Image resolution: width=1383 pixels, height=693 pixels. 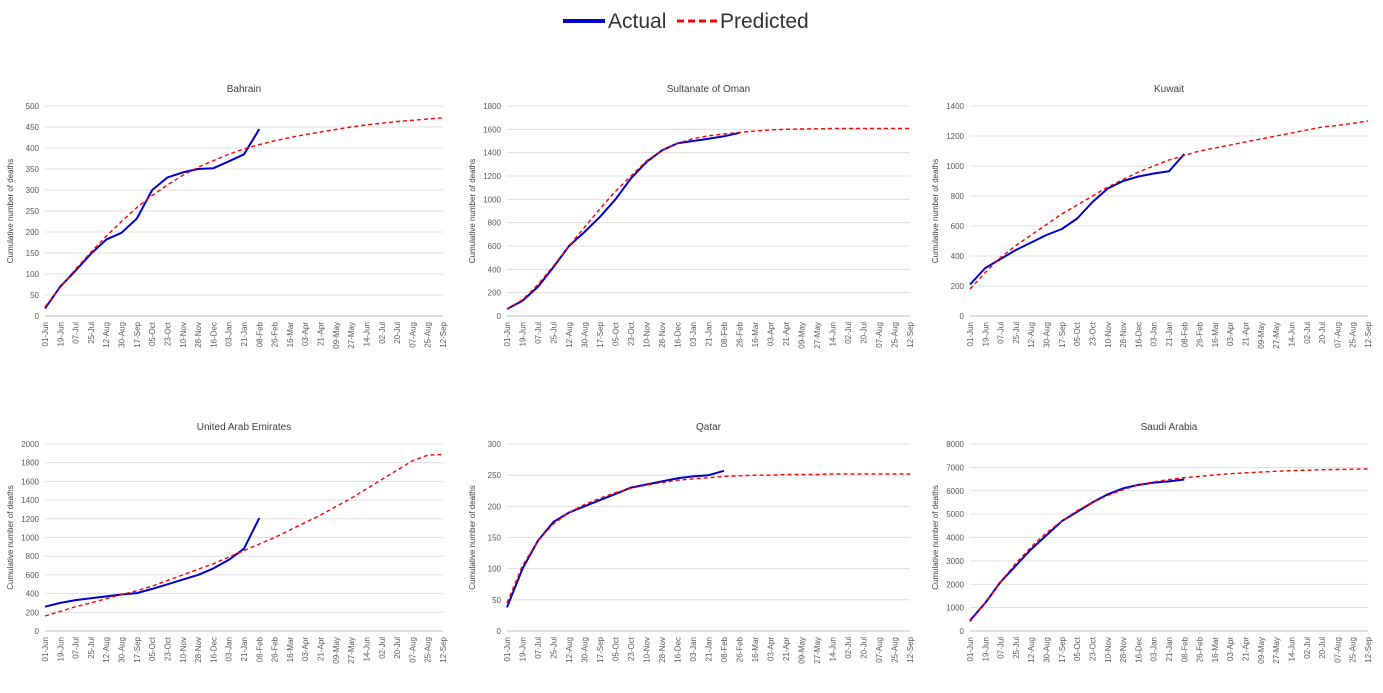 What do you see at coordinates (495, 223) in the screenshot?
I see `y-tick-label: 800` at bounding box center [495, 223].